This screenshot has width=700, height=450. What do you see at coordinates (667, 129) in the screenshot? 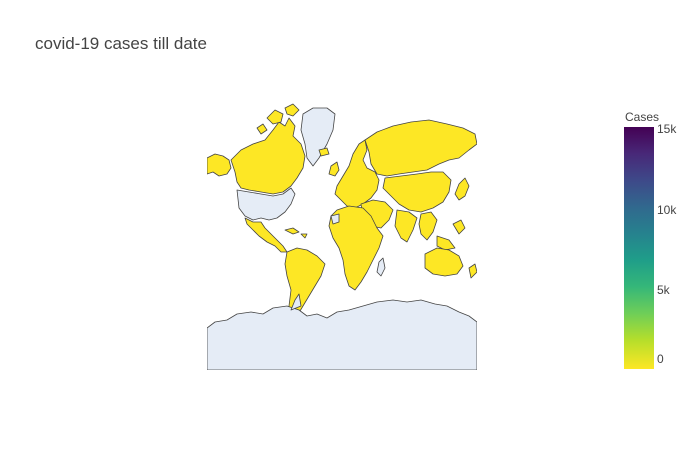
I see `colorbar-tick-15k: 15k` at bounding box center [667, 129].